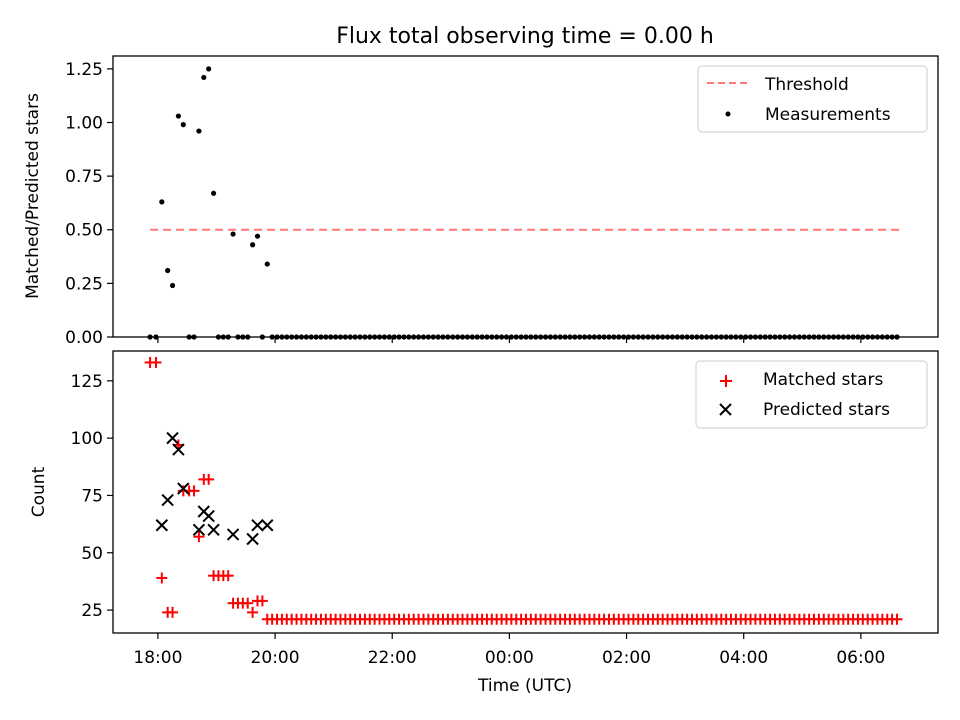 The width and height of the screenshot is (960, 720). Describe the element at coordinates (87, 382) in the screenshot. I see `bottom-y-tick-label: 125` at that location.